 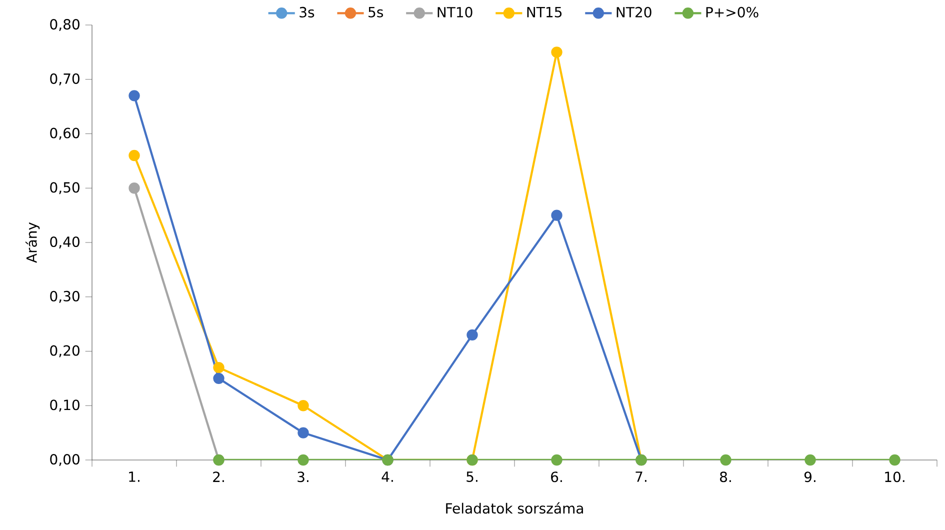 What do you see at coordinates (65, 25) in the screenshot?
I see `y-tick-label: 0,80` at bounding box center [65, 25].